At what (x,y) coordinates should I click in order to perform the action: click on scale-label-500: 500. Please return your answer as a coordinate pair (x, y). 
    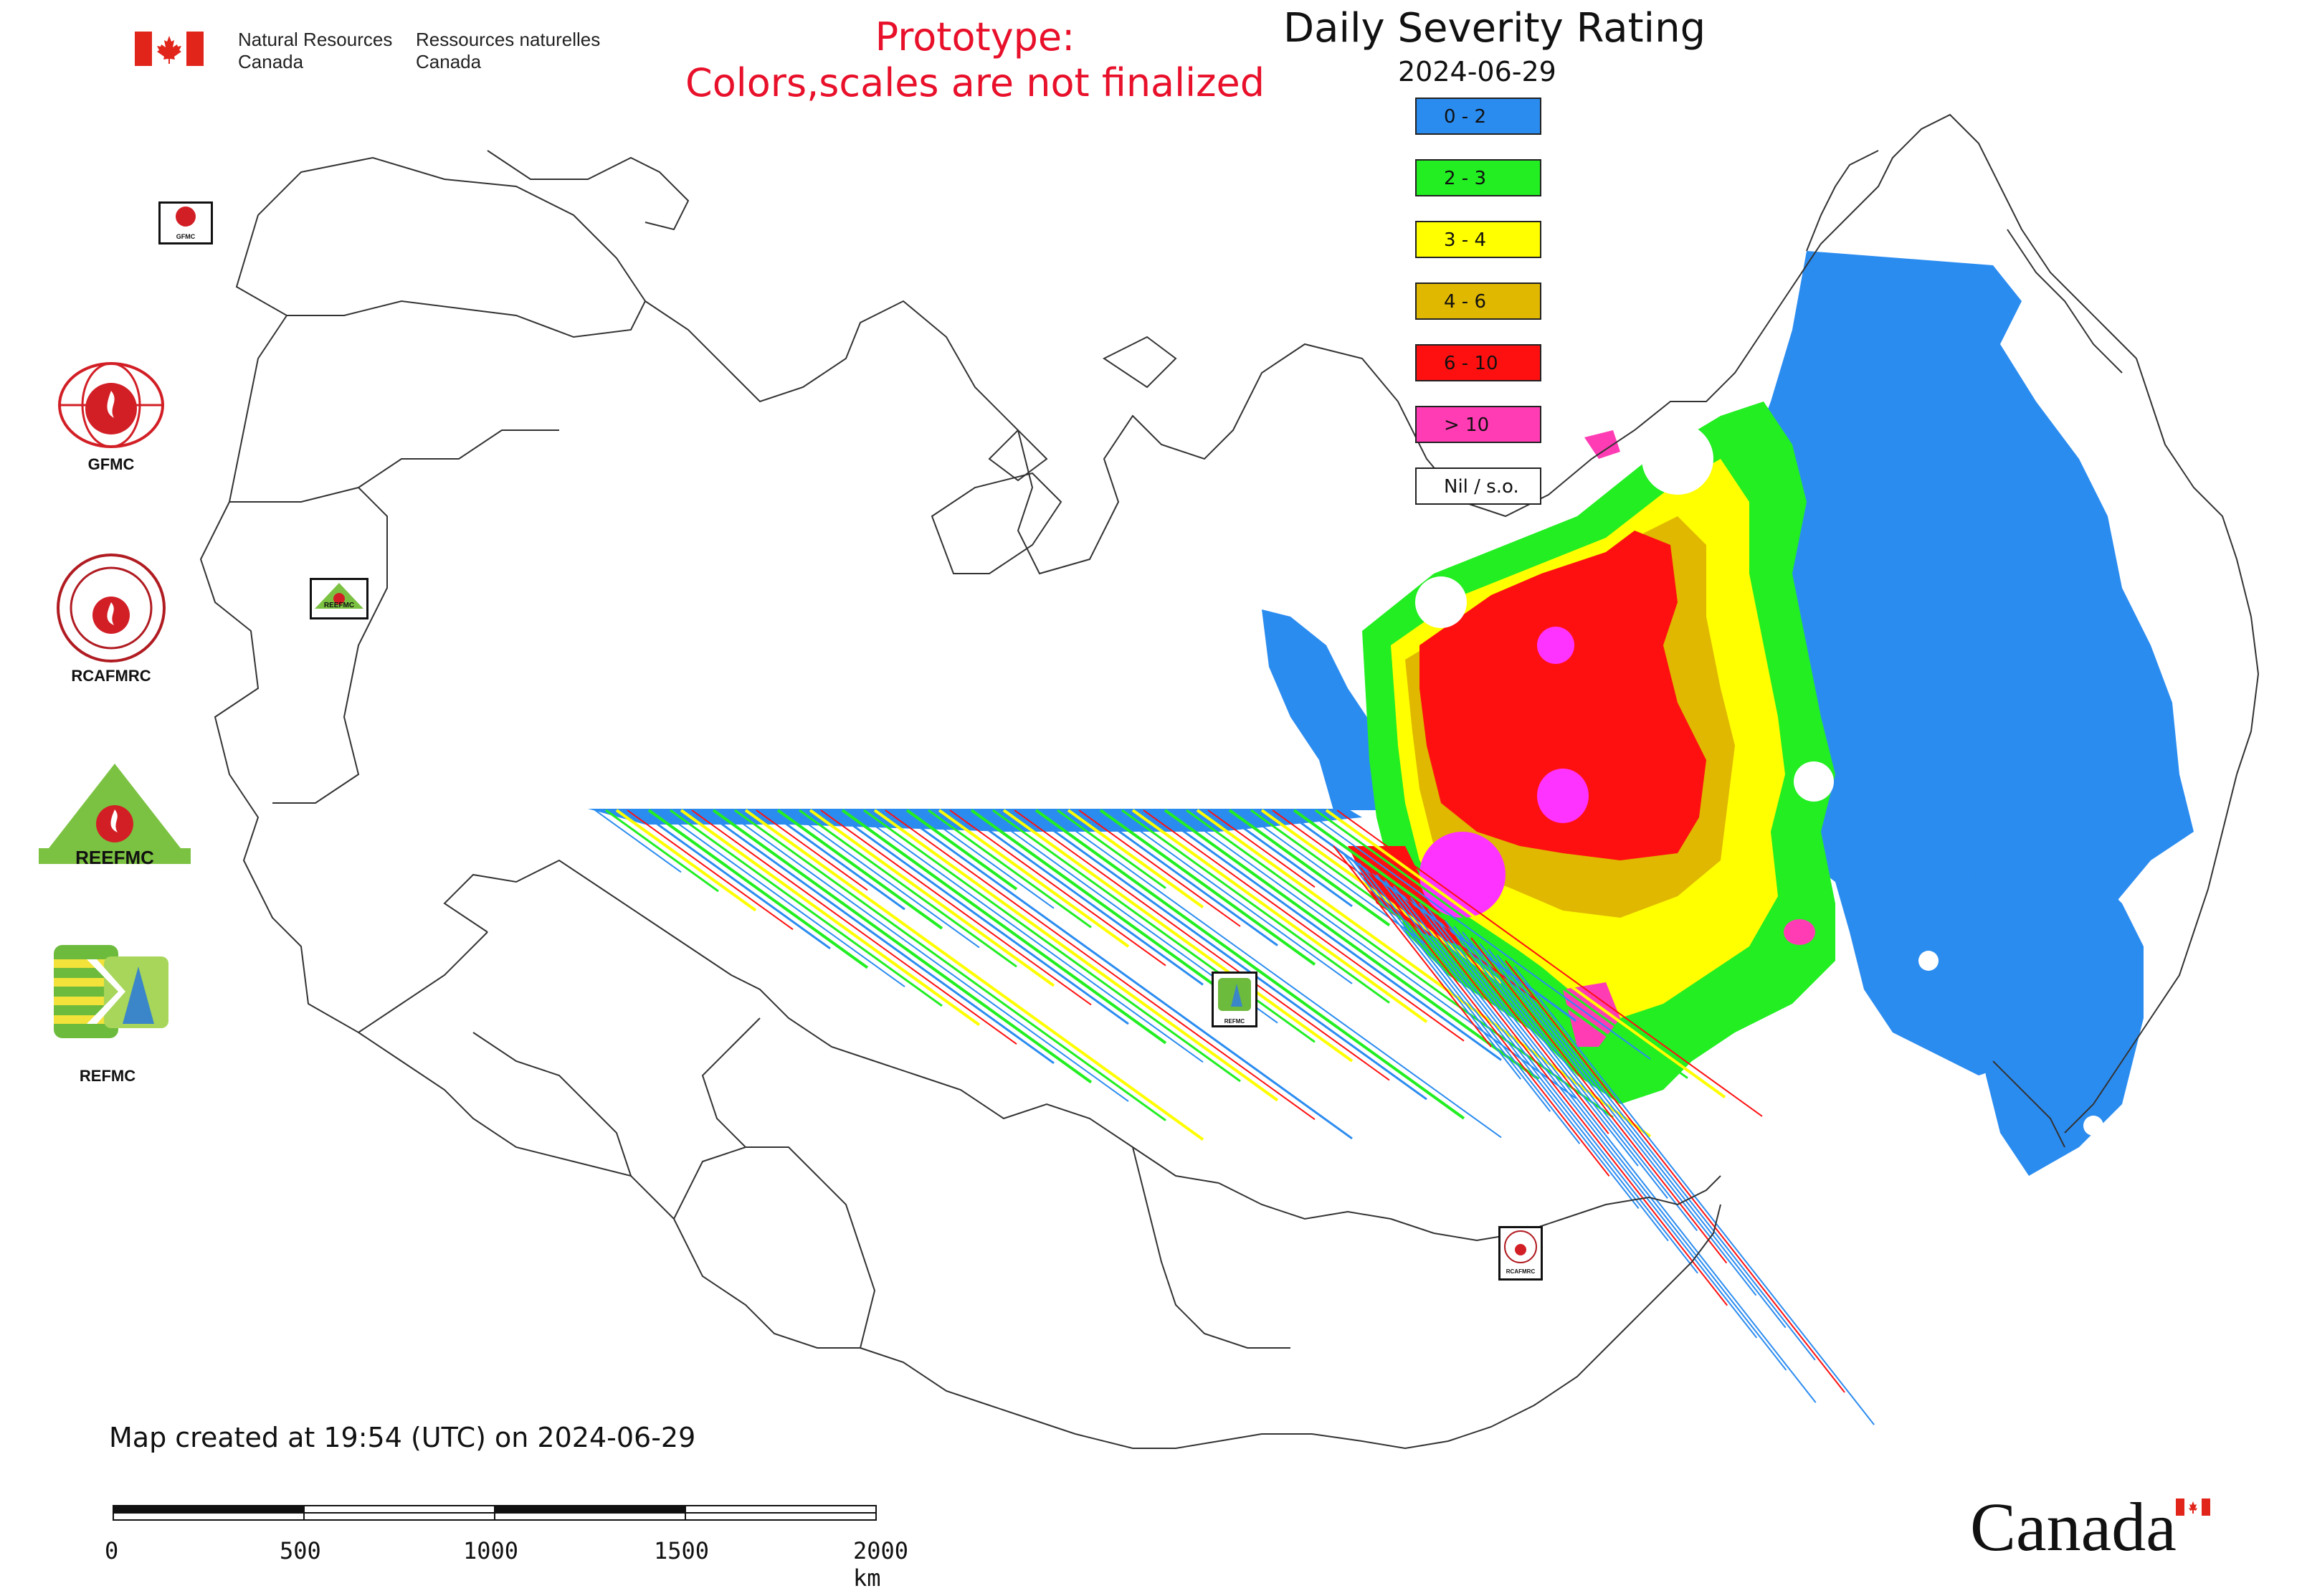
    Looking at the image, I should click on (301, 1550).